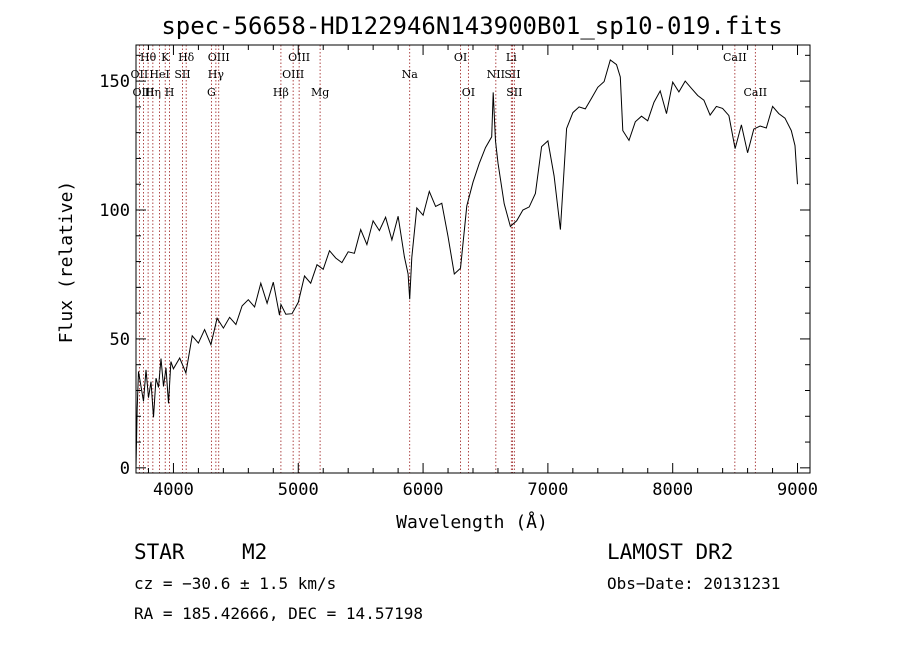 Image resolution: width=900 pixels, height=649 pixels. I want to click on spectral-line-label: Hθ, so click(148, 57).